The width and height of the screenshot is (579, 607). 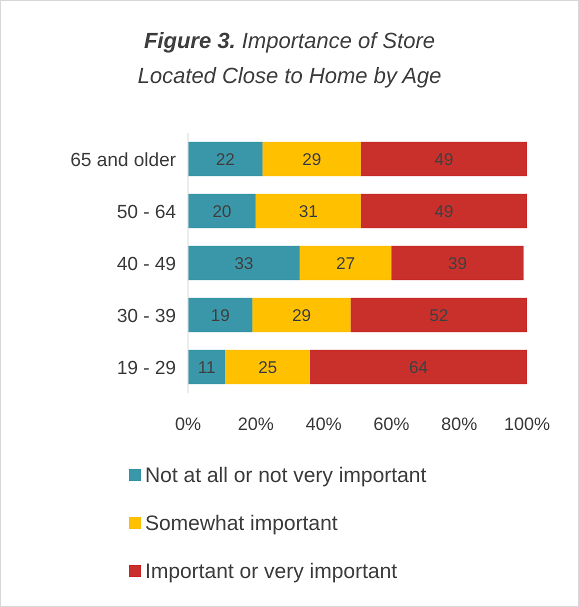 I want to click on data-label: 11, so click(x=207, y=367).